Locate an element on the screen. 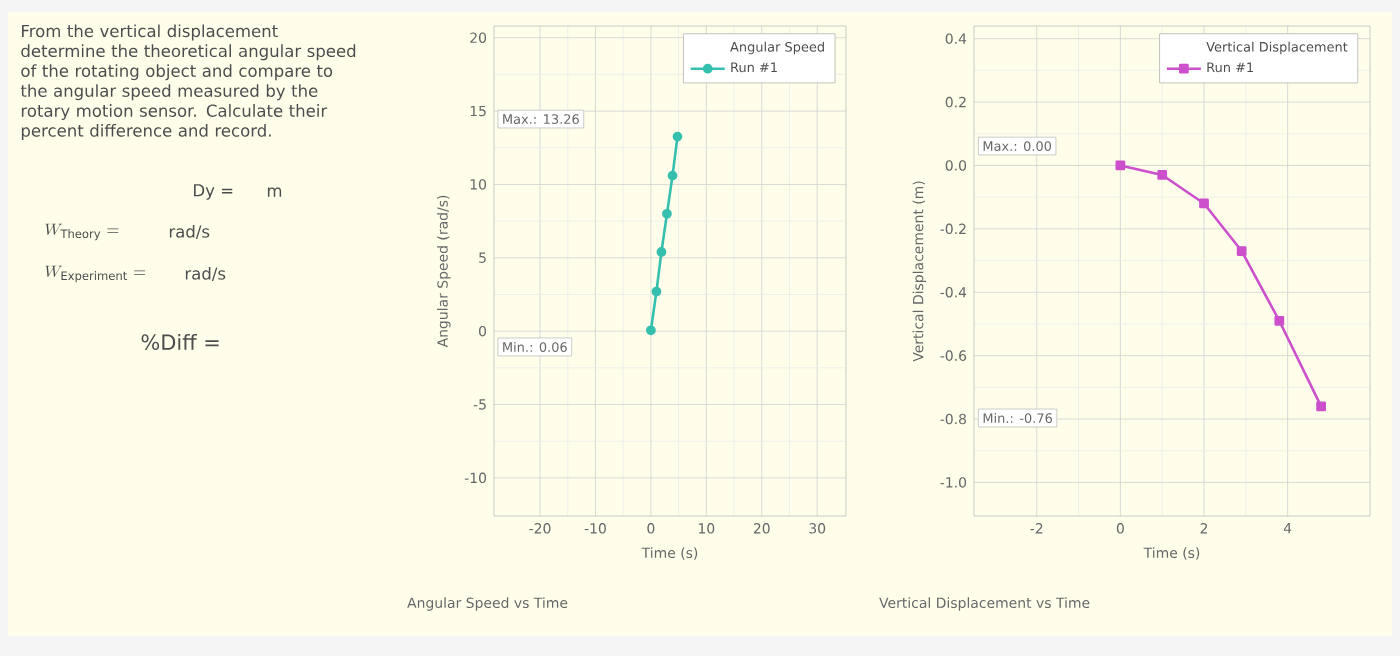  text: %Diff = is located at coordinates (180, 342).